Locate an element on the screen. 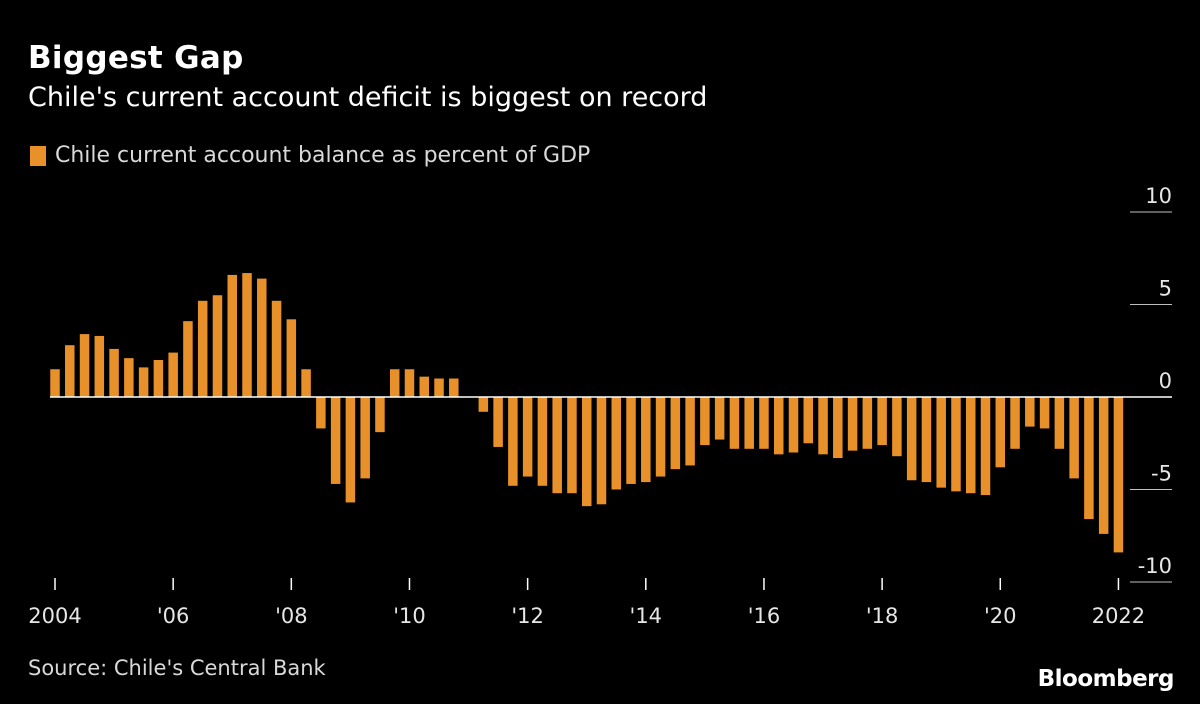 This screenshot has width=1200, height=704. y-tick-label-4: -10 is located at coordinates (1155, 566).